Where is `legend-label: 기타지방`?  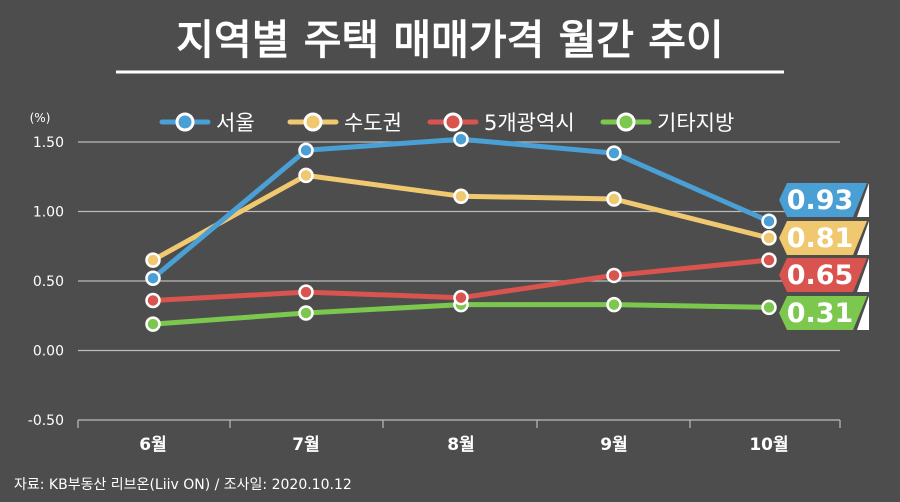 legend-label: 기타지방 is located at coordinates (695, 123).